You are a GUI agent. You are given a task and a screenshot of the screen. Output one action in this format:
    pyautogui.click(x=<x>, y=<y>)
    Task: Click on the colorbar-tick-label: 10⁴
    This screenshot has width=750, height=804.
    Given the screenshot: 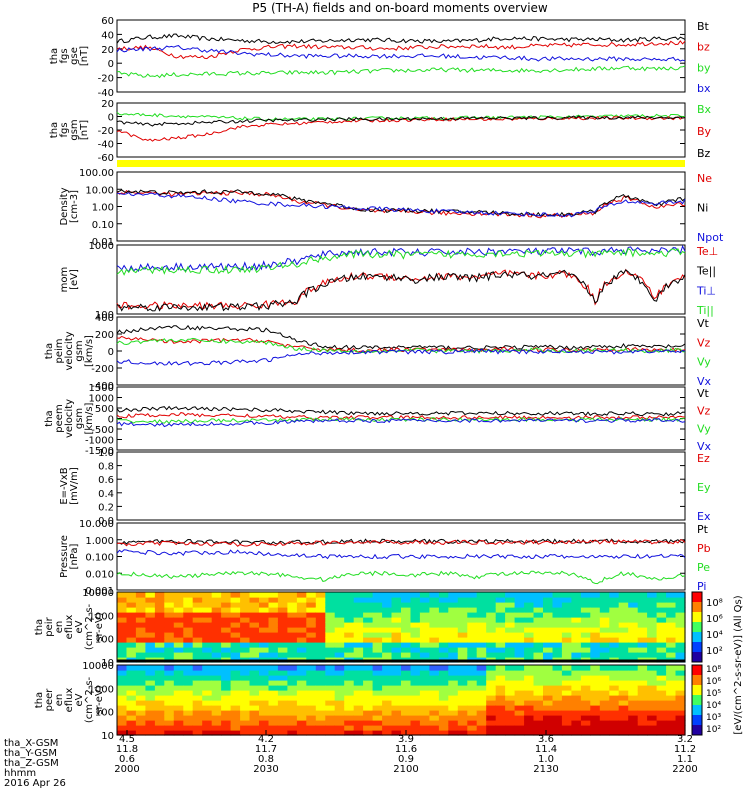 What is the action you would take?
    pyautogui.click(x=714, y=635)
    